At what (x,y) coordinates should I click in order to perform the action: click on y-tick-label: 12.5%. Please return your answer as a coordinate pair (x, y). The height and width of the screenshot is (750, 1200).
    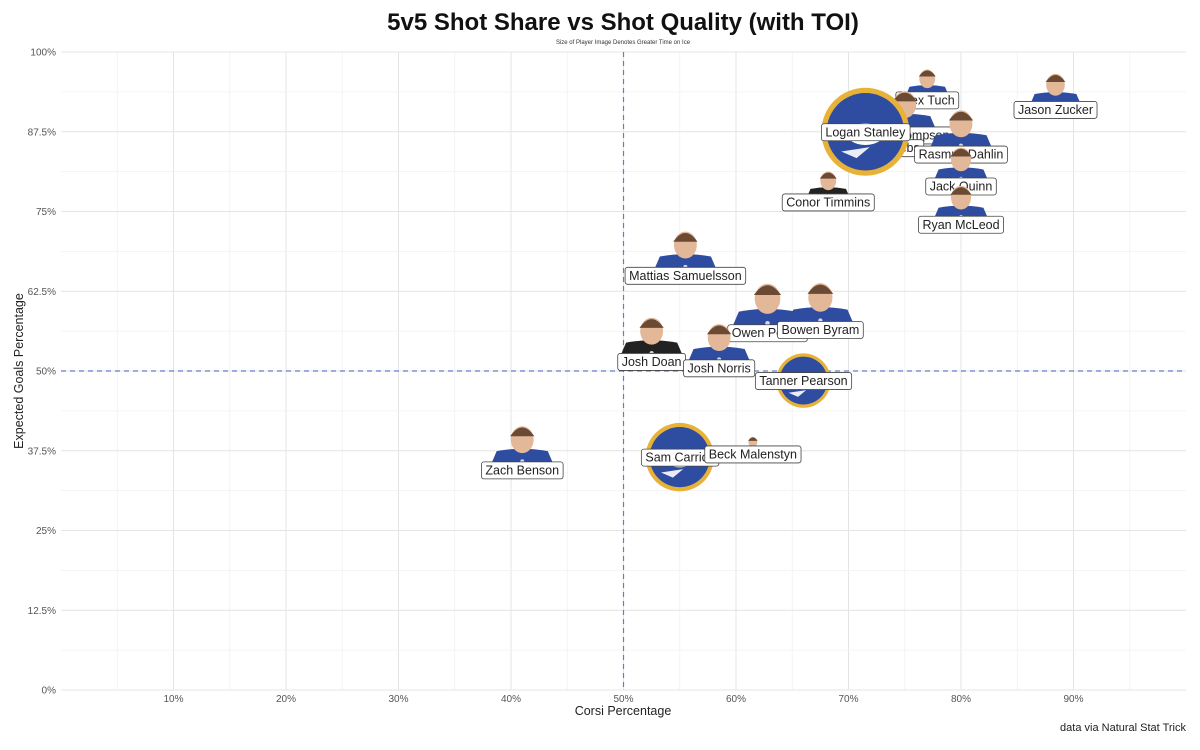
    Looking at the image, I should click on (42, 611).